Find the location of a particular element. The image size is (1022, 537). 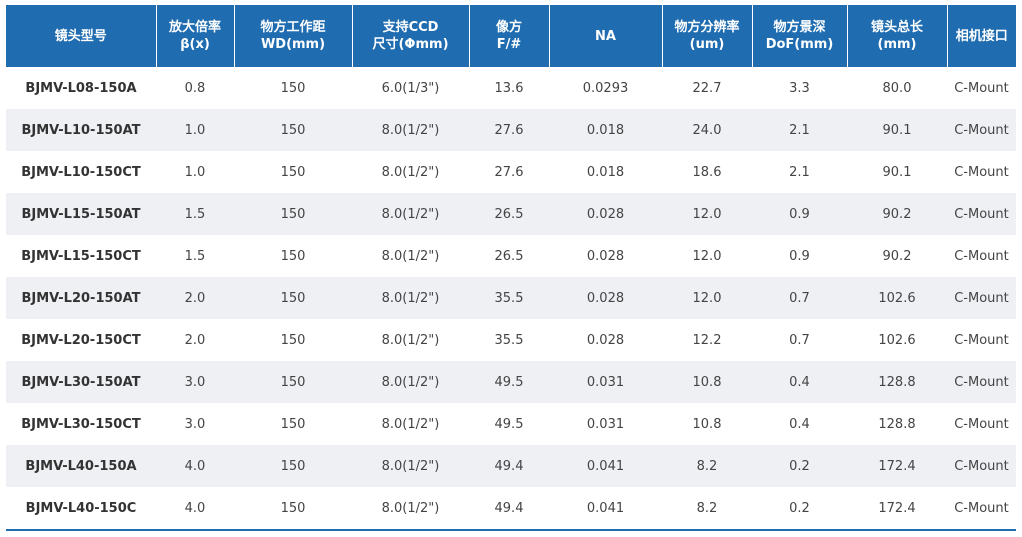

column-header: 相机接口 is located at coordinates (981, 36).